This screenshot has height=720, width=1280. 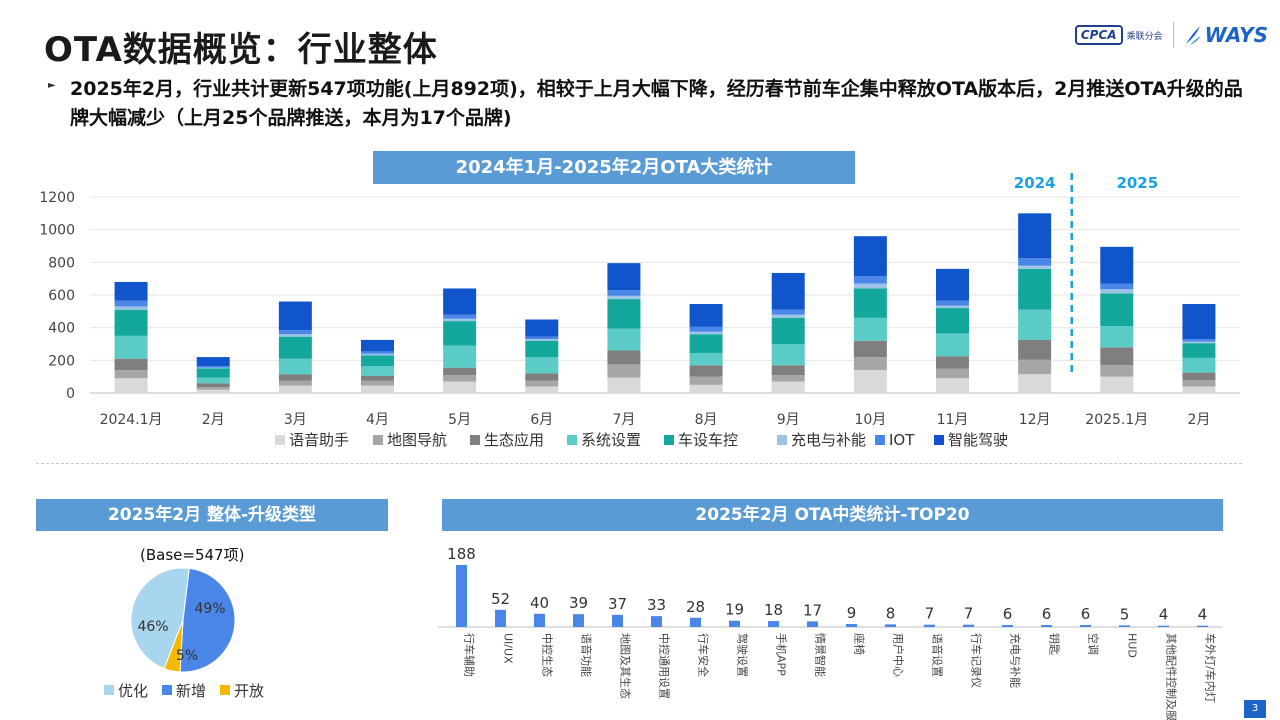 What do you see at coordinates (812, 610) in the screenshot?
I see `top20-value-label: 17` at bounding box center [812, 610].